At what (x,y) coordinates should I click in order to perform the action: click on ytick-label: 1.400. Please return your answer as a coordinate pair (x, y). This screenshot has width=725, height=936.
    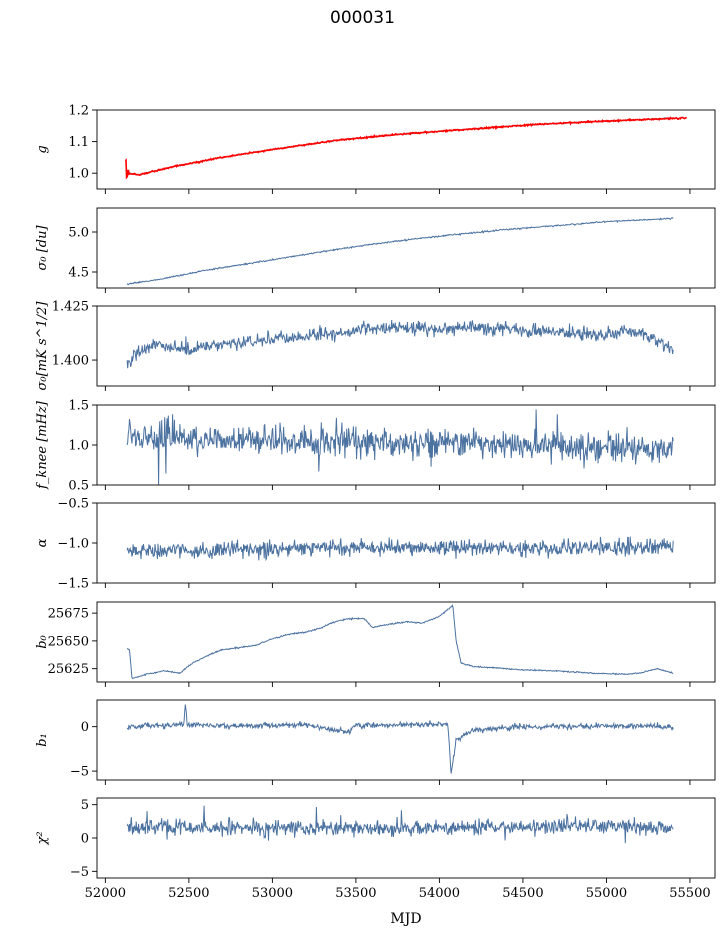
    Looking at the image, I should click on (70, 361).